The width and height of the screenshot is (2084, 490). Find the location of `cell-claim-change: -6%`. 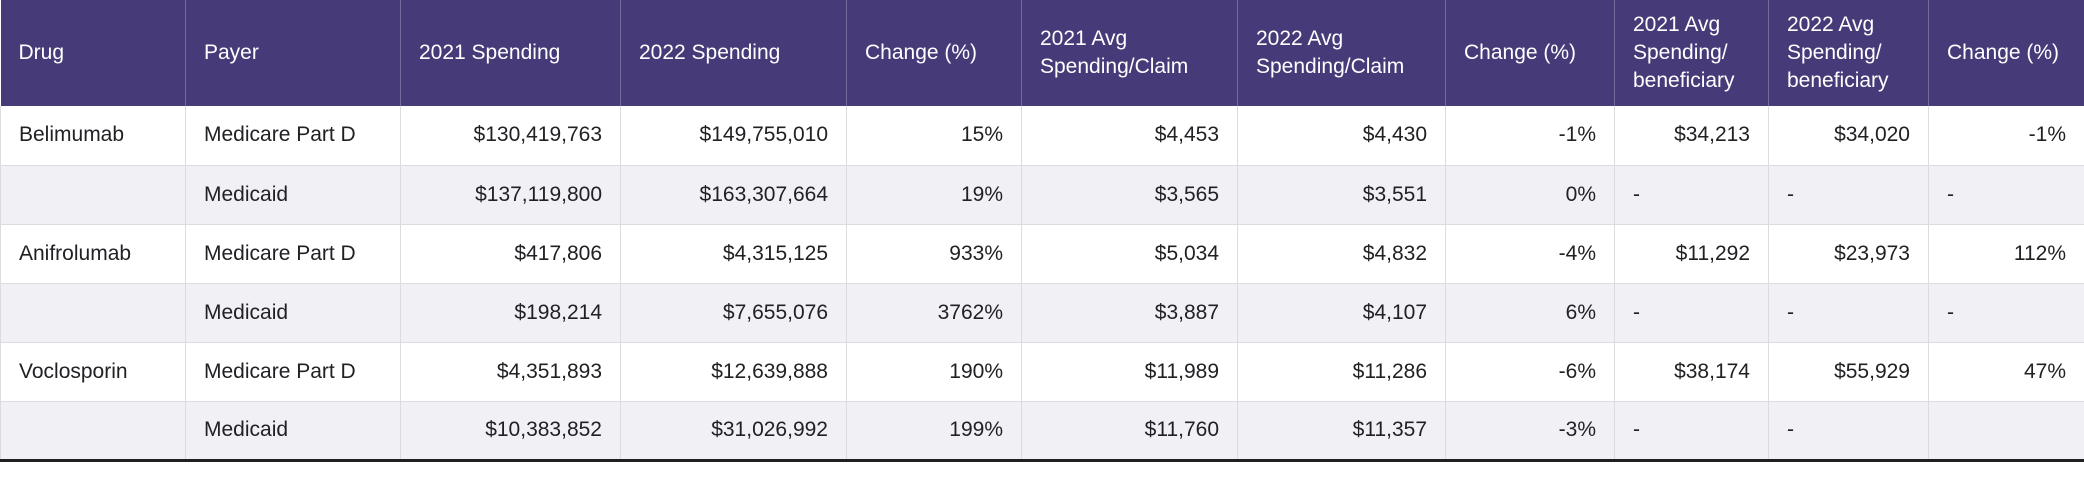

cell-claim-change: -6% is located at coordinates (1530, 372).